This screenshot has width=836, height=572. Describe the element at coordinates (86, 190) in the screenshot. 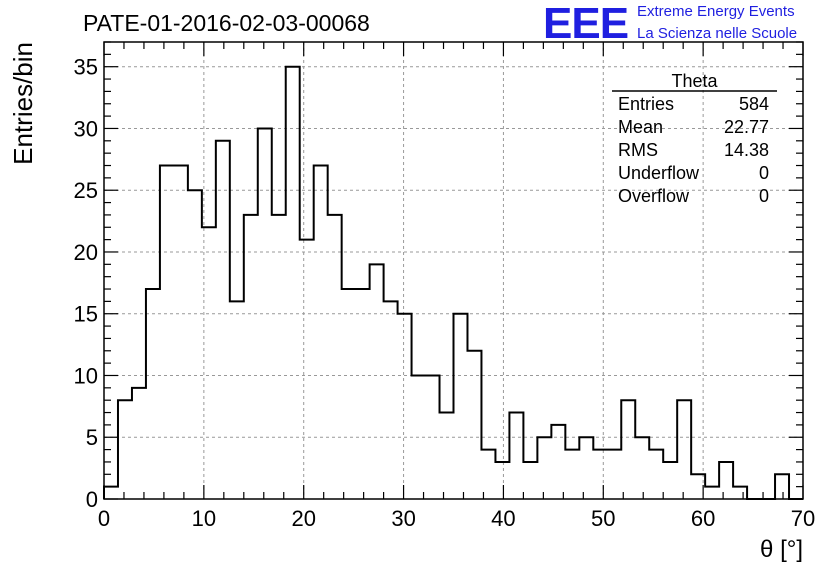

I see `y-tick-label: 25` at that location.